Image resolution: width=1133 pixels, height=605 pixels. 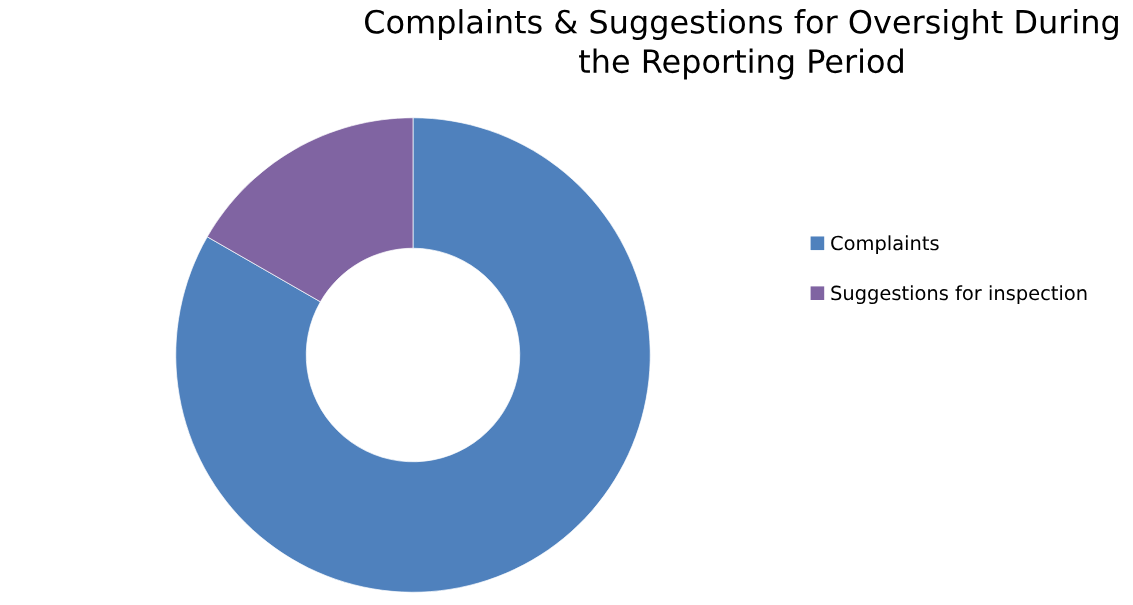 I want to click on chart-title: Complaints & Suggestions for Oversight During the Reporting Period, so click(x=741, y=44).